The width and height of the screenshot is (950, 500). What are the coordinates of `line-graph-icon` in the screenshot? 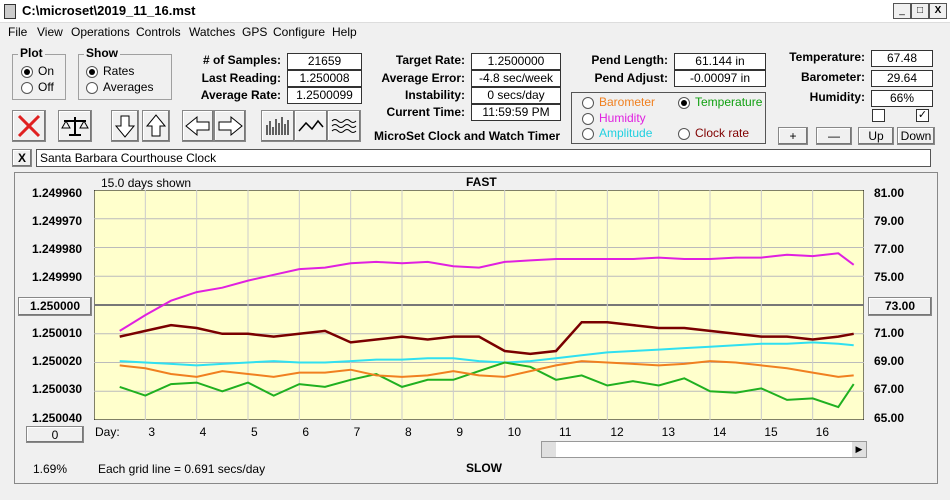 It's located at (311, 125).